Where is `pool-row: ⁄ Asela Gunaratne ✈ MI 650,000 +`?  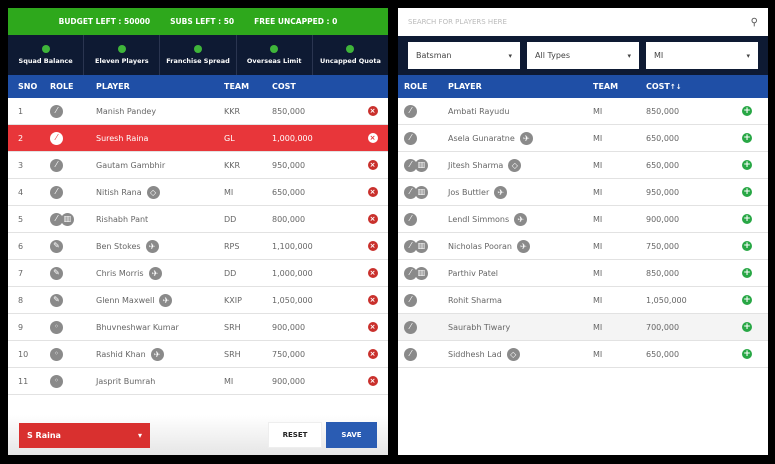
pool-row: ⁄ Asela Gunaratne ✈ MI 650,000 + is located at coordinates (583, 138).